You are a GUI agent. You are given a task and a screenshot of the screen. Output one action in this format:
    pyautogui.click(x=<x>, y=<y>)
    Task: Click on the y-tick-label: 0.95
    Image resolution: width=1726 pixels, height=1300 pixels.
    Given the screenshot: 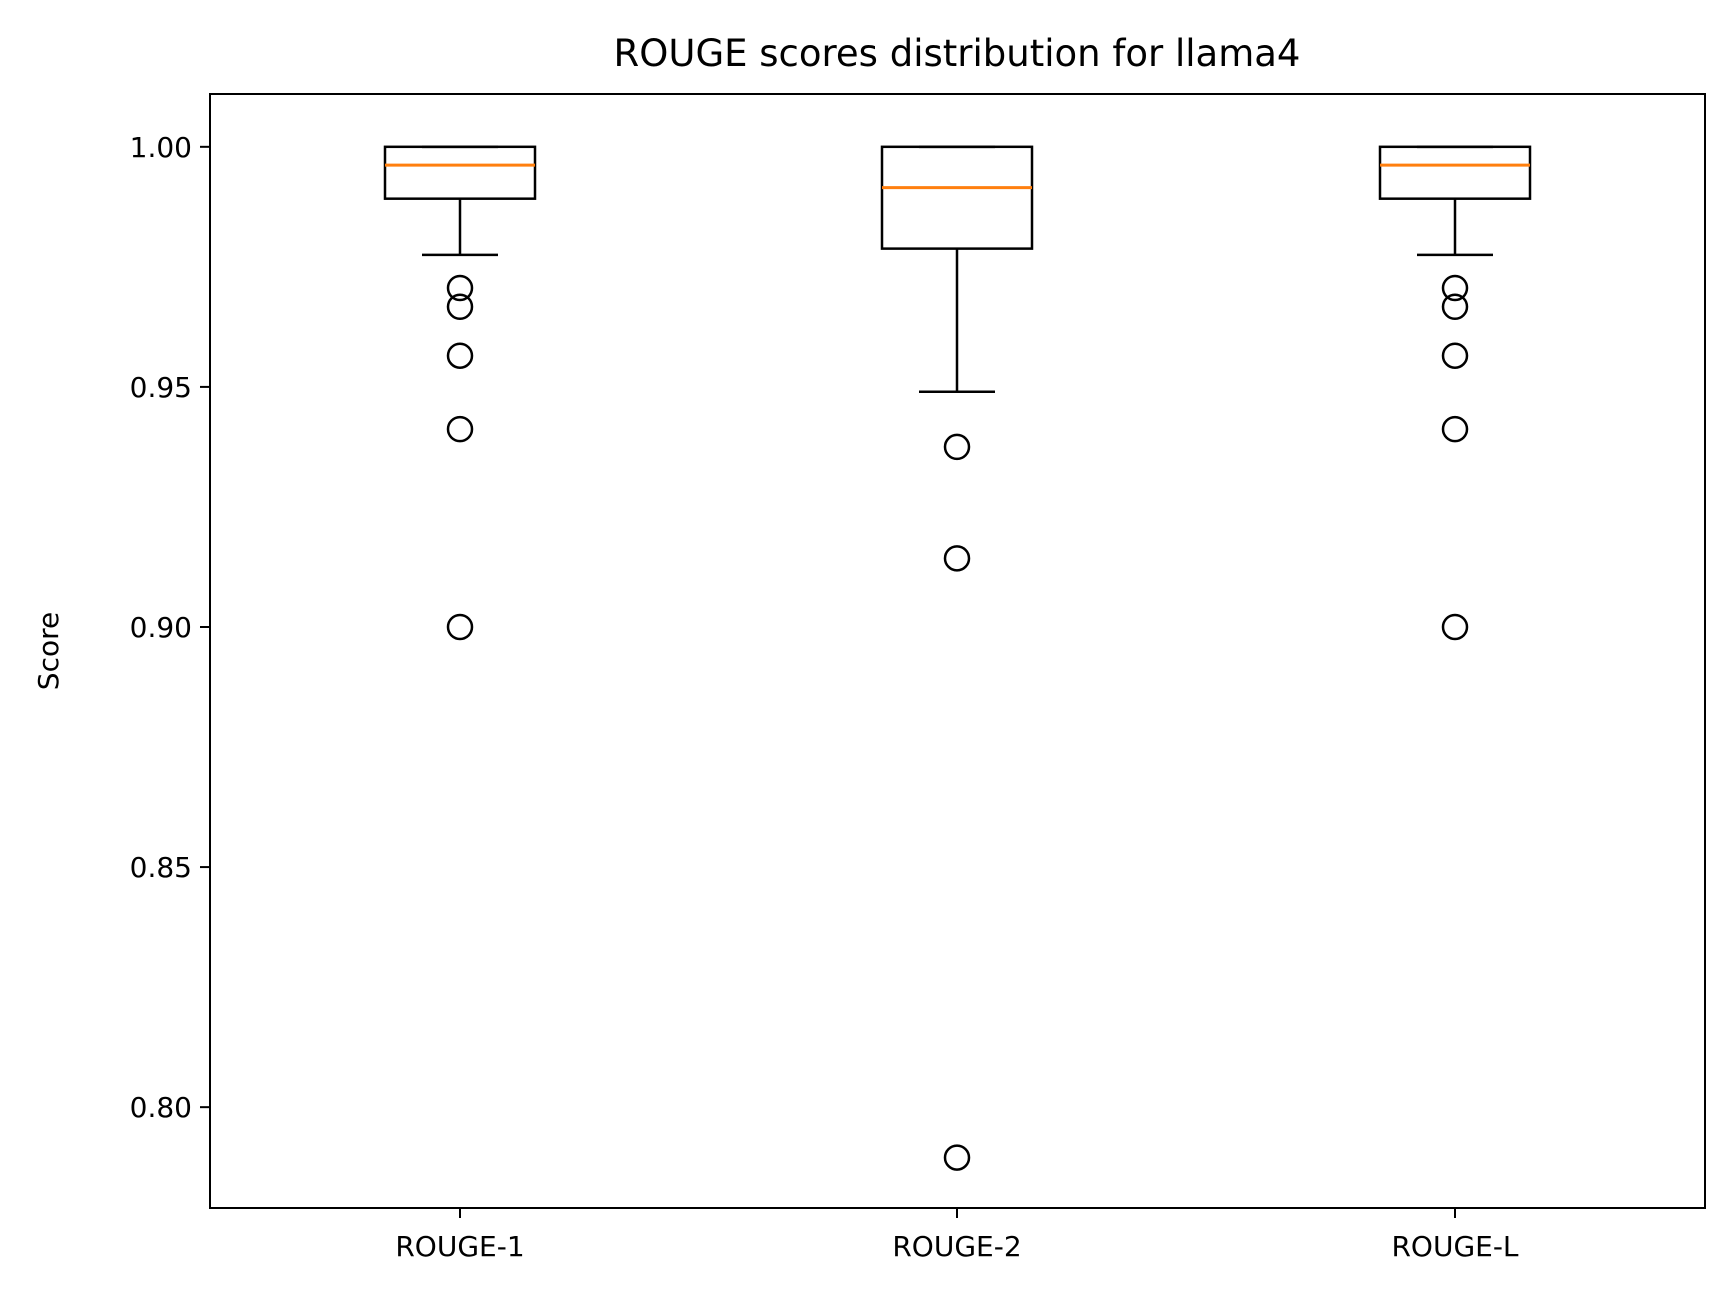 What is the action you would take?
    pyautogui.click(x=161, y=387)
    